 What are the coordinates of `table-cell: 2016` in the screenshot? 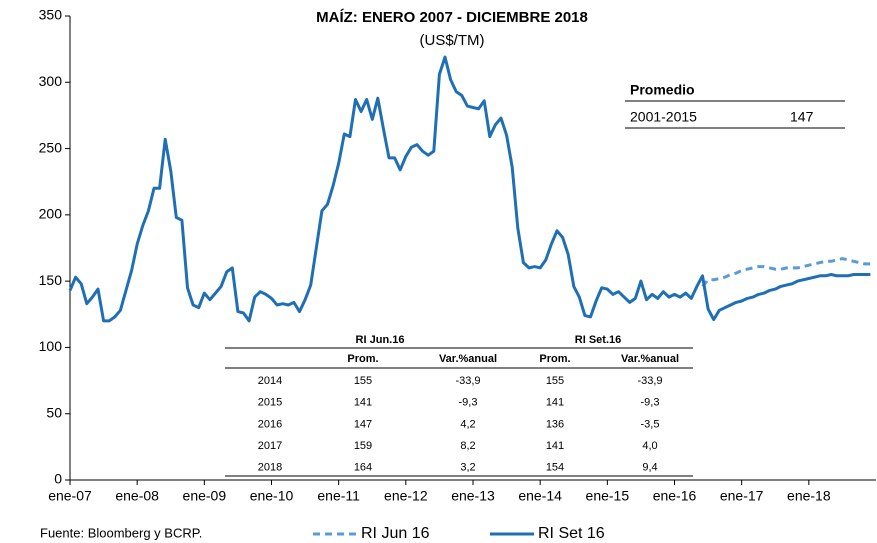 It's located at (270, 424).